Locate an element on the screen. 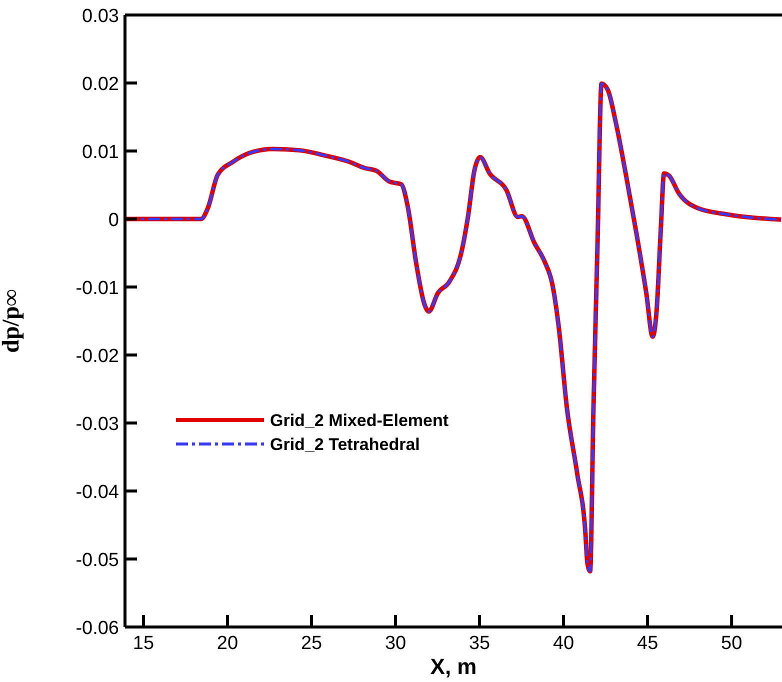  x-tick-label: 50 is located at coordinates (731, 643).